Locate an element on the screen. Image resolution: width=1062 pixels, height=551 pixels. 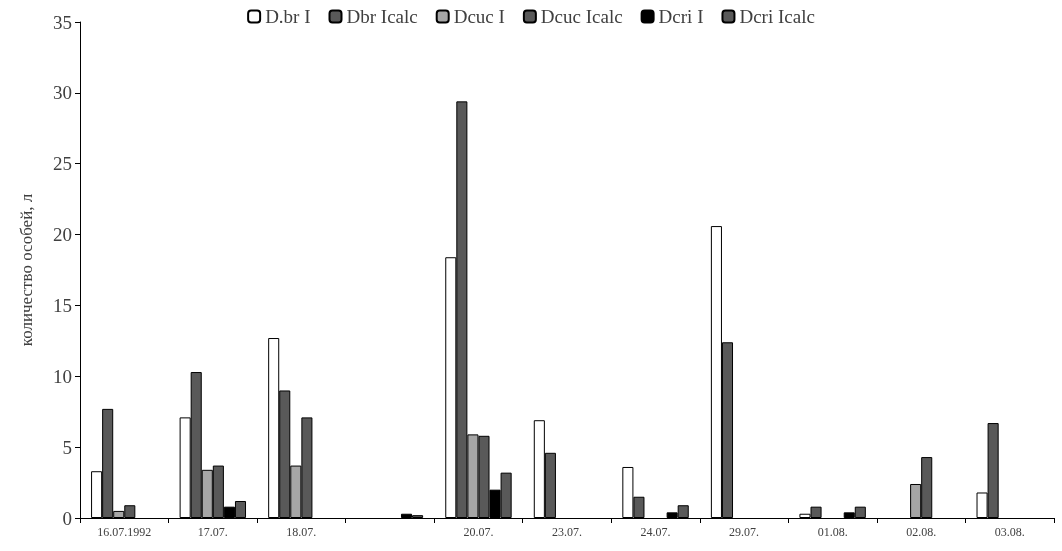
x-tick-label: 20.07. is located at coordinates (478, 532).